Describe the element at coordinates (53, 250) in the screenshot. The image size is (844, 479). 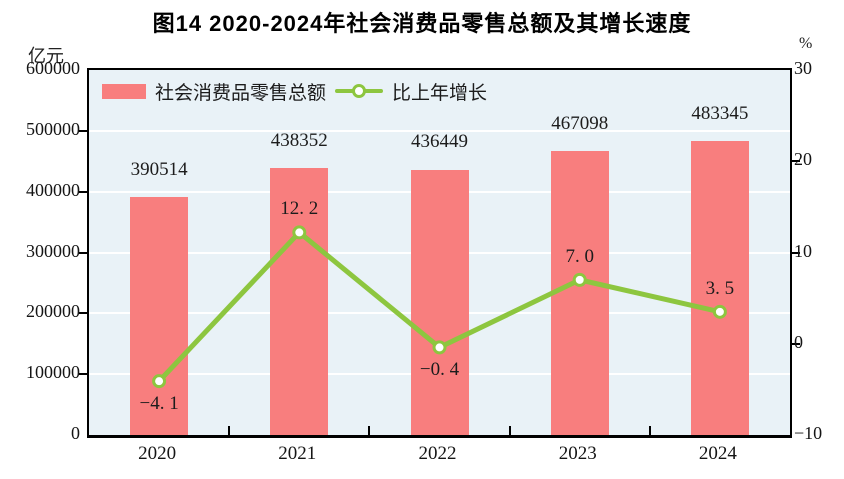
I see `left-axis-tick-label: 300000` at that location.